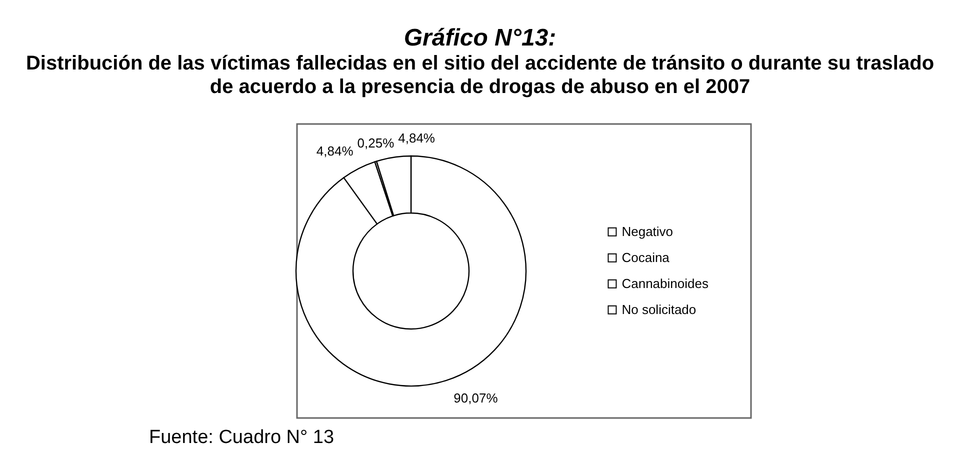 This screenshot has width=965, height=461. What do you see at coordinates (480, 75) in the screenshot?
I see `chart-subtitle: Distribución de las víctimas fallecidas en el sitio del accidente de tránsito o durante su traslado de acuerdo a la presencia de drogas de abuso en el 2007` at bounding box center [480, 75].